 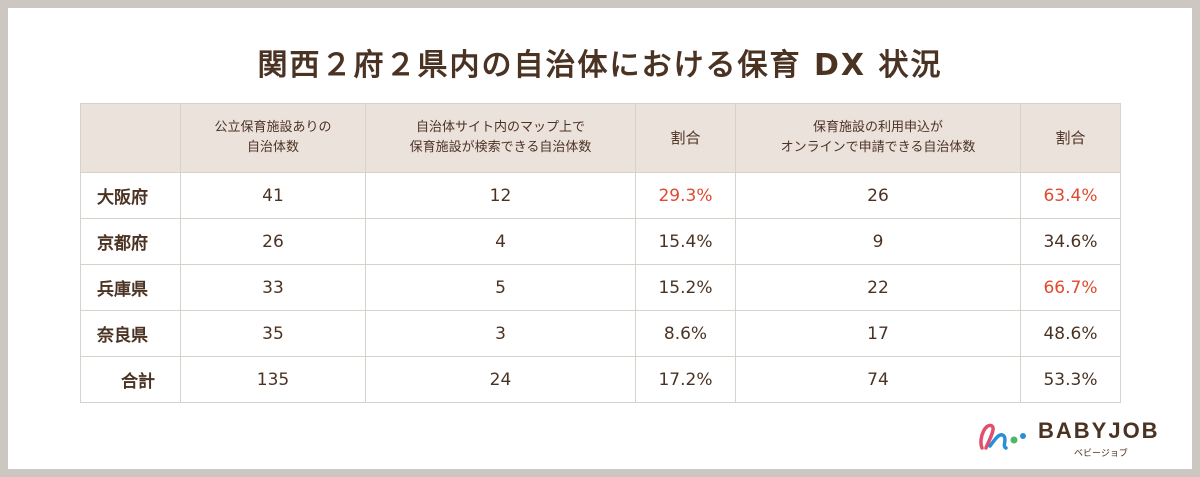 What do you see at coordinates (685, 287) in the screenshot?
I see `cell-map-ratio: 15.2%` at bounding box center [685, 287].